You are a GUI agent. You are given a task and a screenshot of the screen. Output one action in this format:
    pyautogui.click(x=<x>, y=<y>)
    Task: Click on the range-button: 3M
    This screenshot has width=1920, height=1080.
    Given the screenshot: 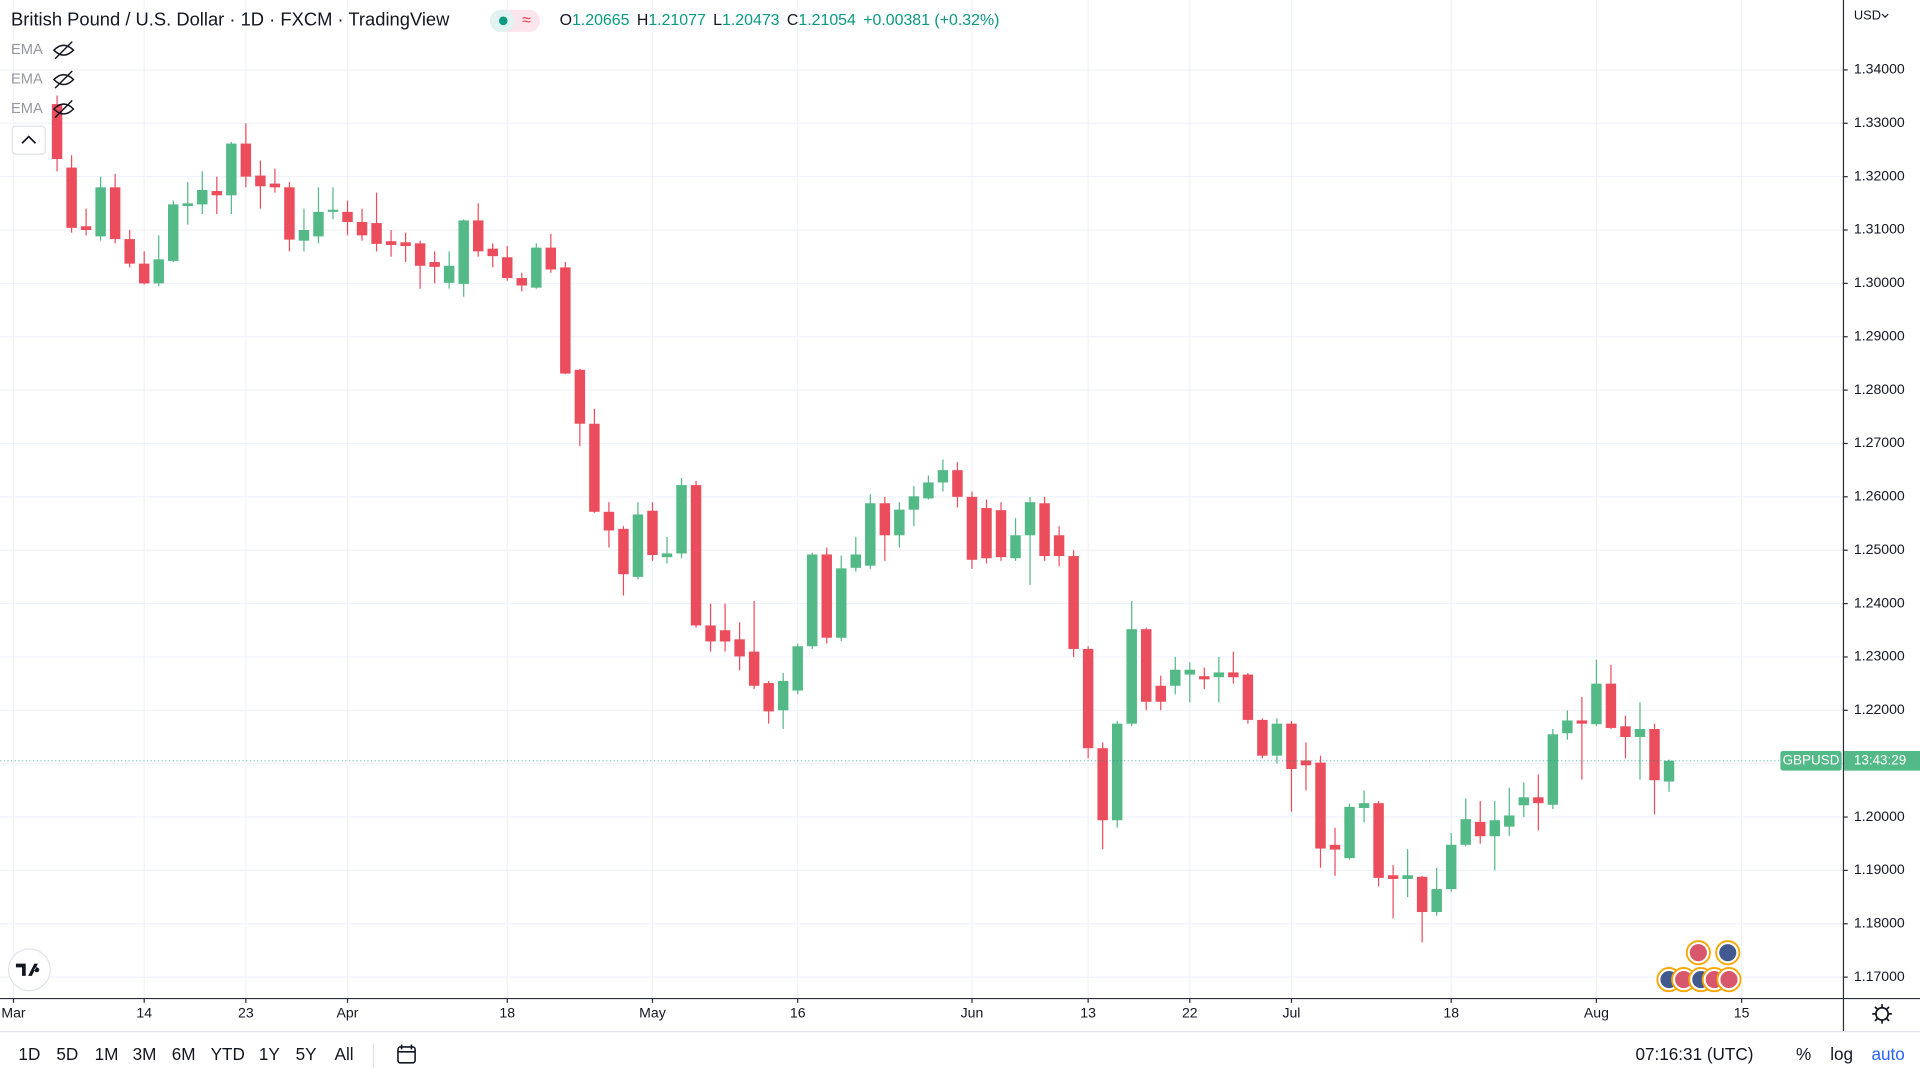 What is the action you would take?
    pyautogui.click(x=145, y=1054)
    